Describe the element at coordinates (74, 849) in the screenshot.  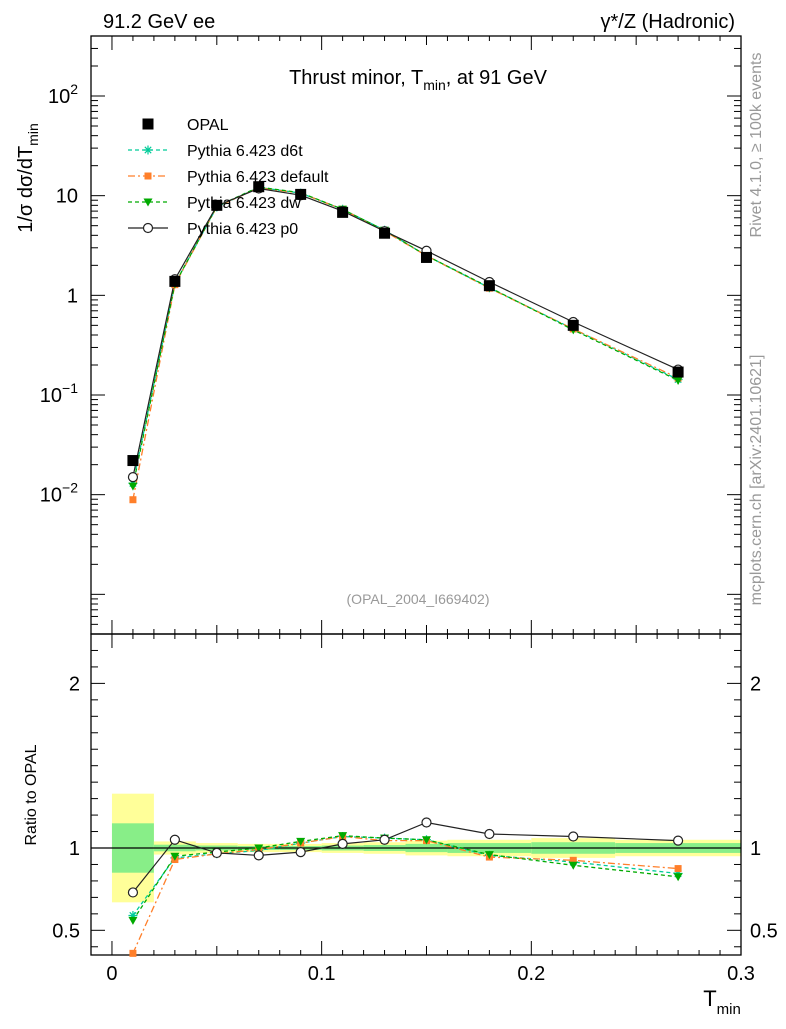
I see `ratio-tick-label-left-1: 1` at that location.